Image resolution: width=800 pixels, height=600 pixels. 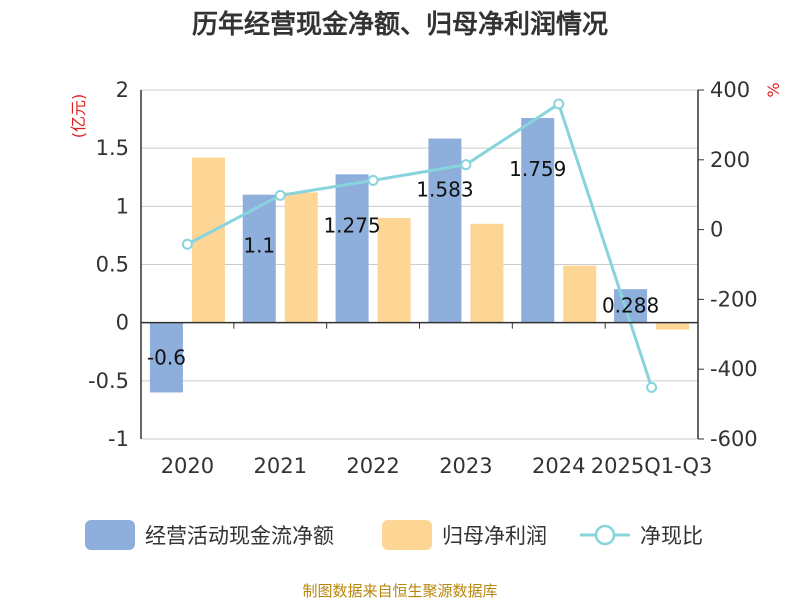 What do you see at coordinates (399, 591) in the screenshot?
I see `source-note: 制图数据来自恒生聚源数据库` at bounding box center [399, 591].